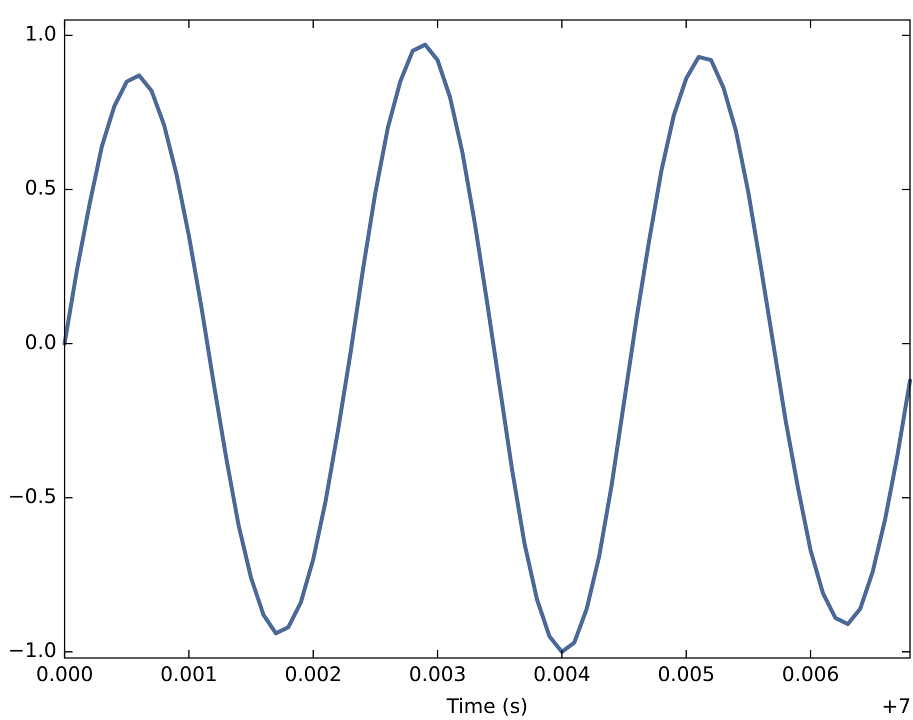 This screenshot has width=913, height=720. I want to click on x-tick-label: 0.002, so click(313, 674).